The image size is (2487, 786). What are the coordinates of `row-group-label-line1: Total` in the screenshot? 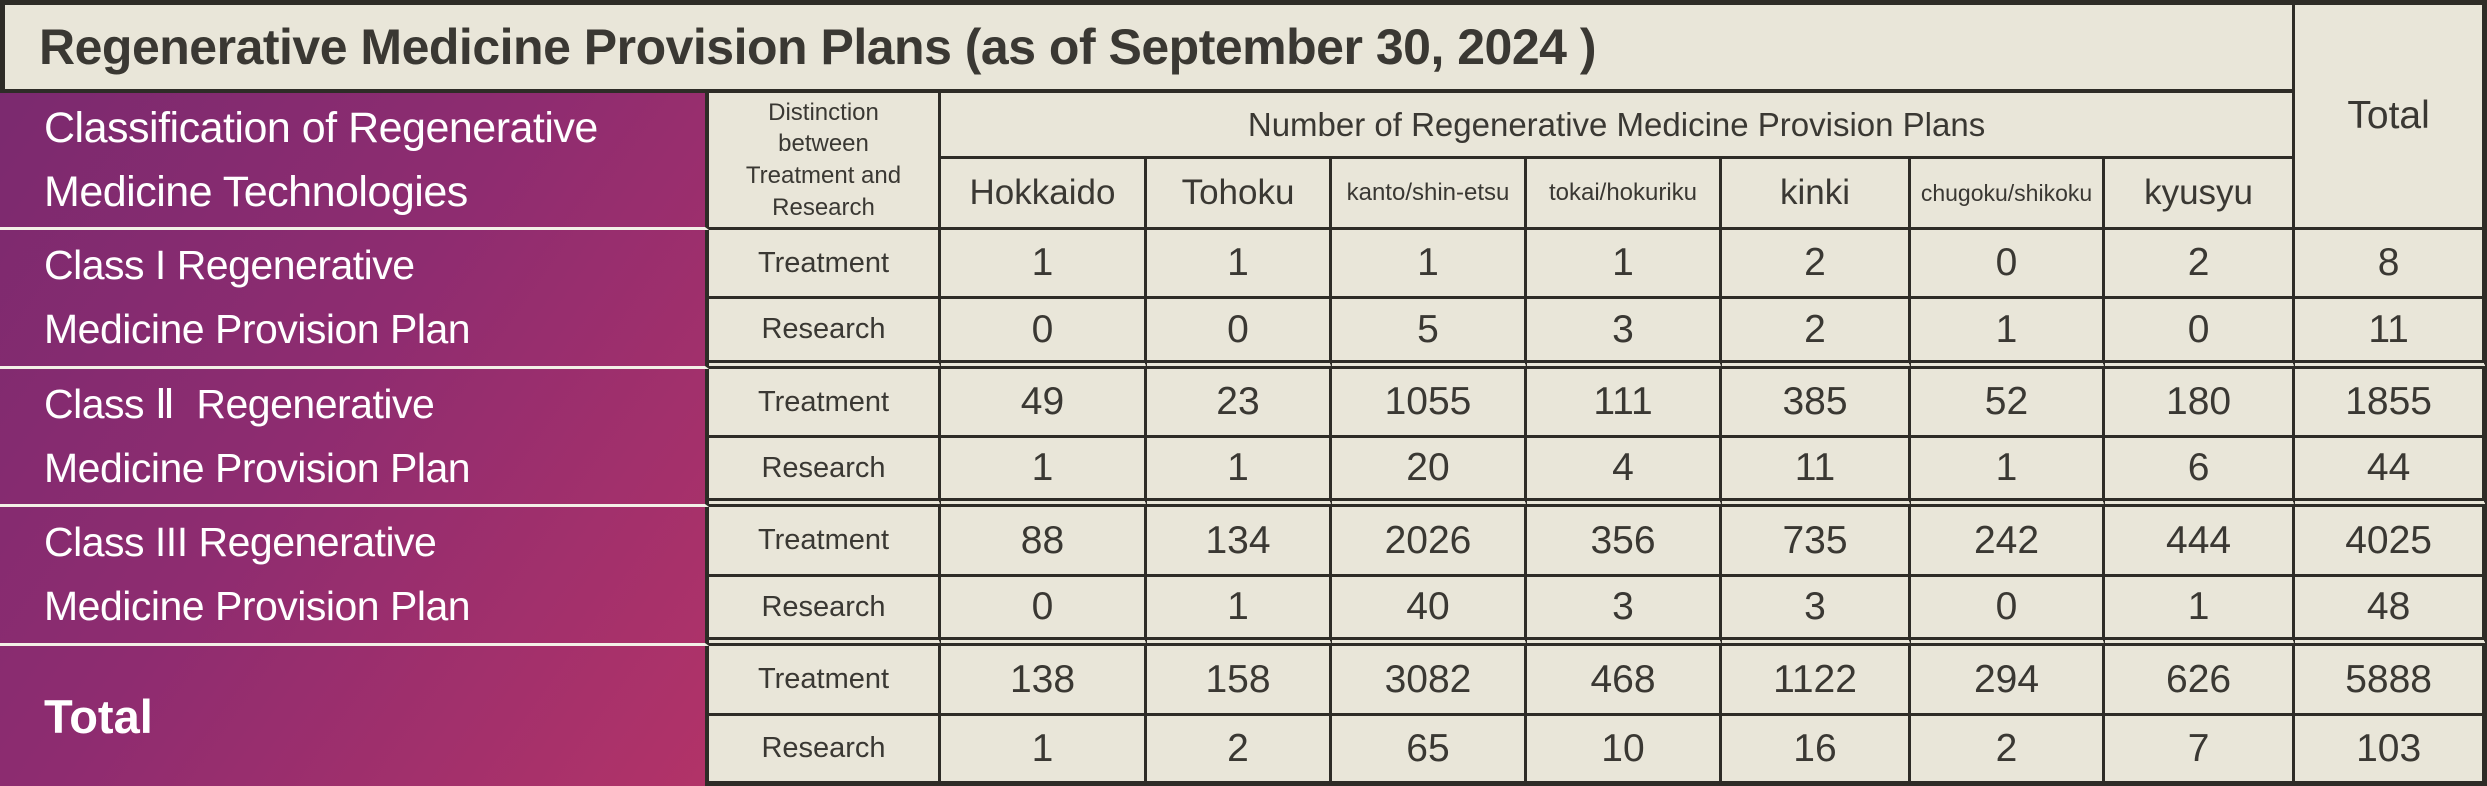 It's located at (98, 716).